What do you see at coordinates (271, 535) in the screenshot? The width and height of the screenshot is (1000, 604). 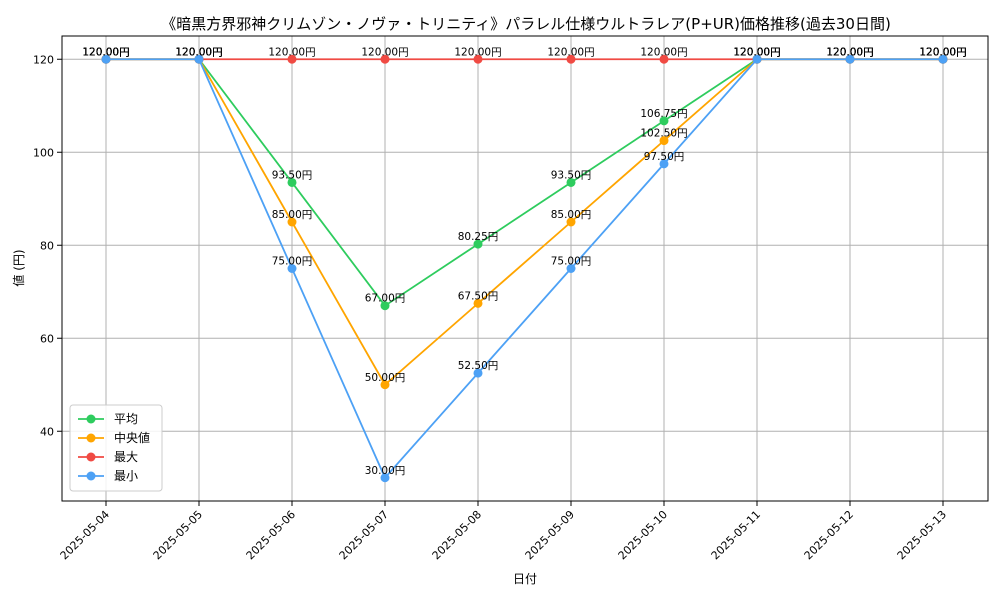 I see `x-tick-label: 2025-05-06` at bounding box center [271, 535].